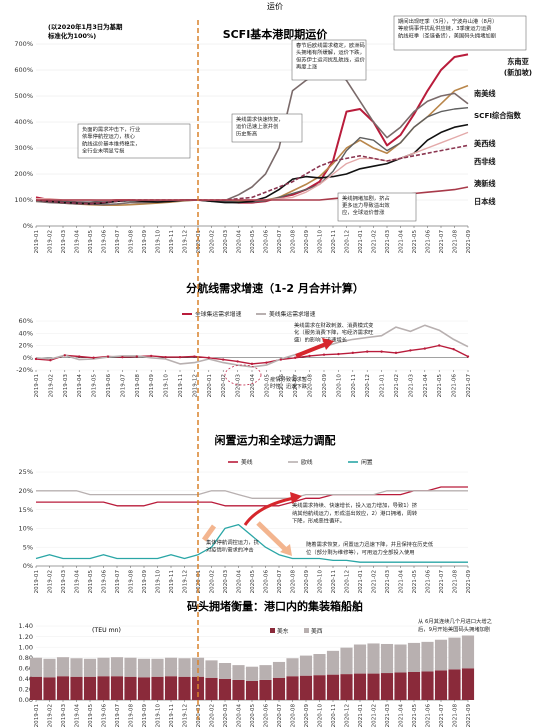 The width and height of the screenshot is (550, 727). I want to click on chart1-annotation: 美线需求快速恢复，运价迅速上涨并创历史新高, so click(260, 126).